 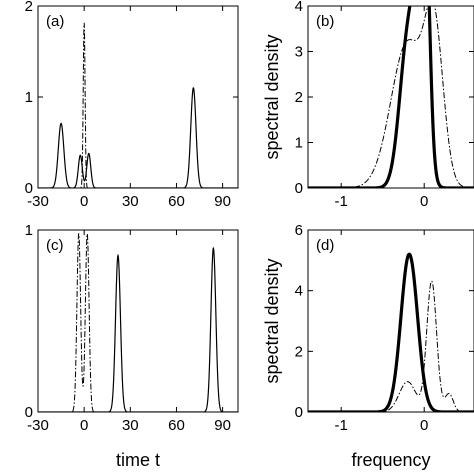 I want to click on x-axis-label: time t, so click(x=138, y=460).